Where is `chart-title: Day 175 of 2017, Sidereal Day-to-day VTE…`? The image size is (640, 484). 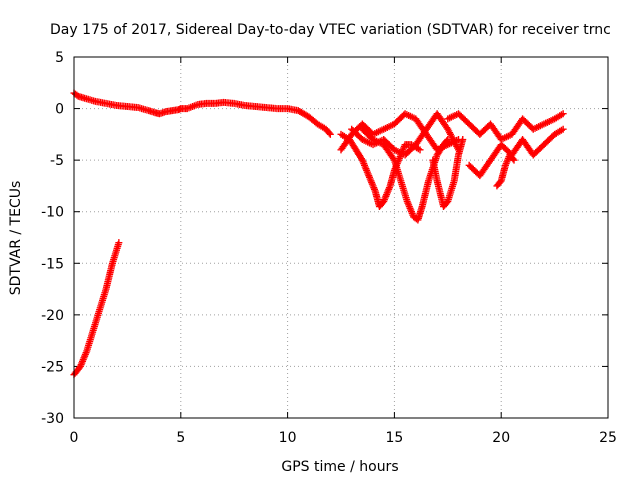
chart-title: Day 175 of 2017, Sidereal Day-to-day VTE… is located at coordinates (330, 30).